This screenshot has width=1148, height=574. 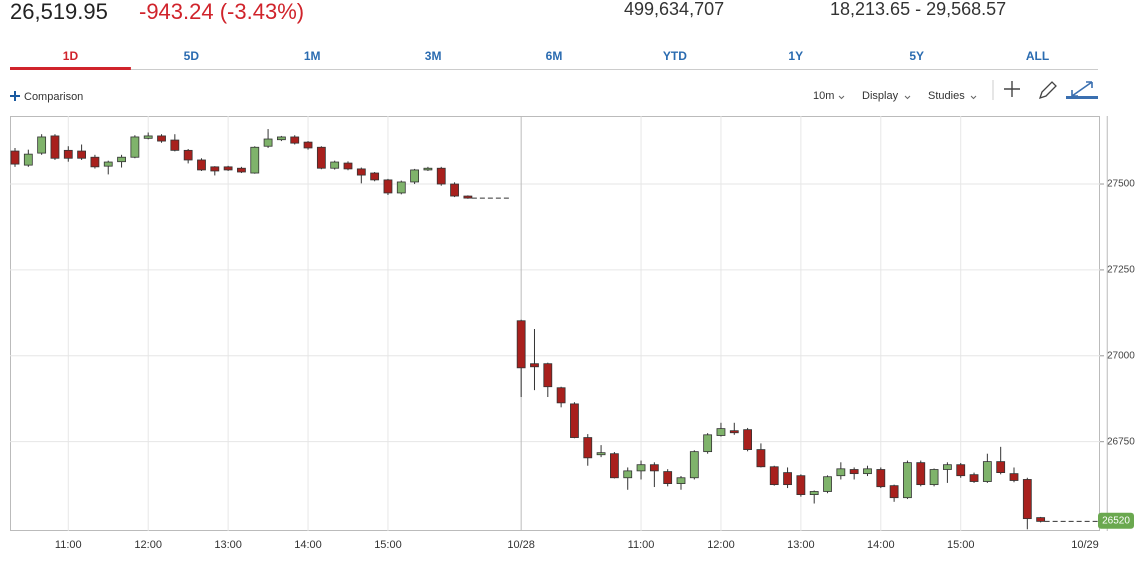 What do you see at coordinates (1085, 545) in the screenshot?
I see `x-tick-label: 10/29` at bounding box center [1085, 545].